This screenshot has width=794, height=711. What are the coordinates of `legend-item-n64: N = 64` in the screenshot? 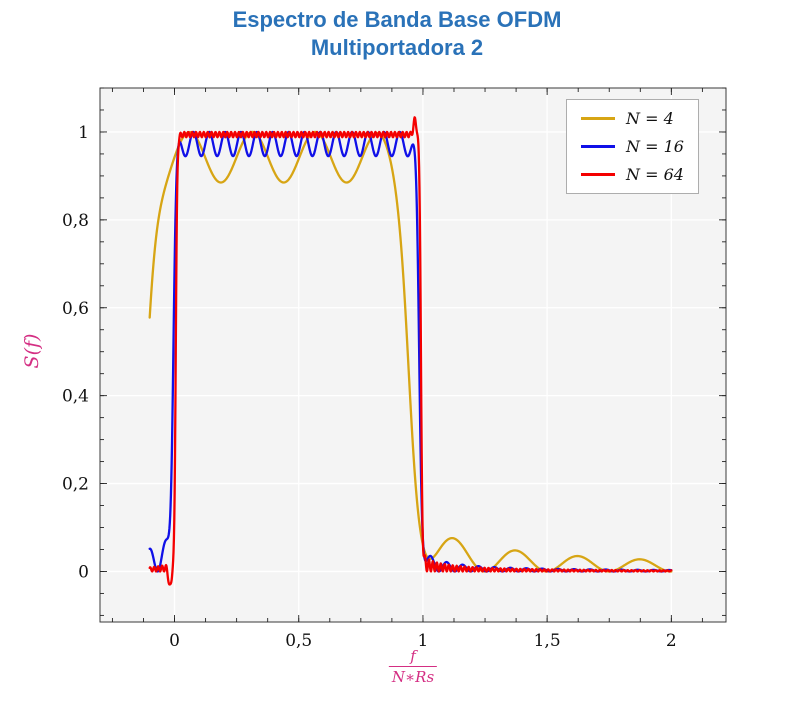 It's located at (632, 174).